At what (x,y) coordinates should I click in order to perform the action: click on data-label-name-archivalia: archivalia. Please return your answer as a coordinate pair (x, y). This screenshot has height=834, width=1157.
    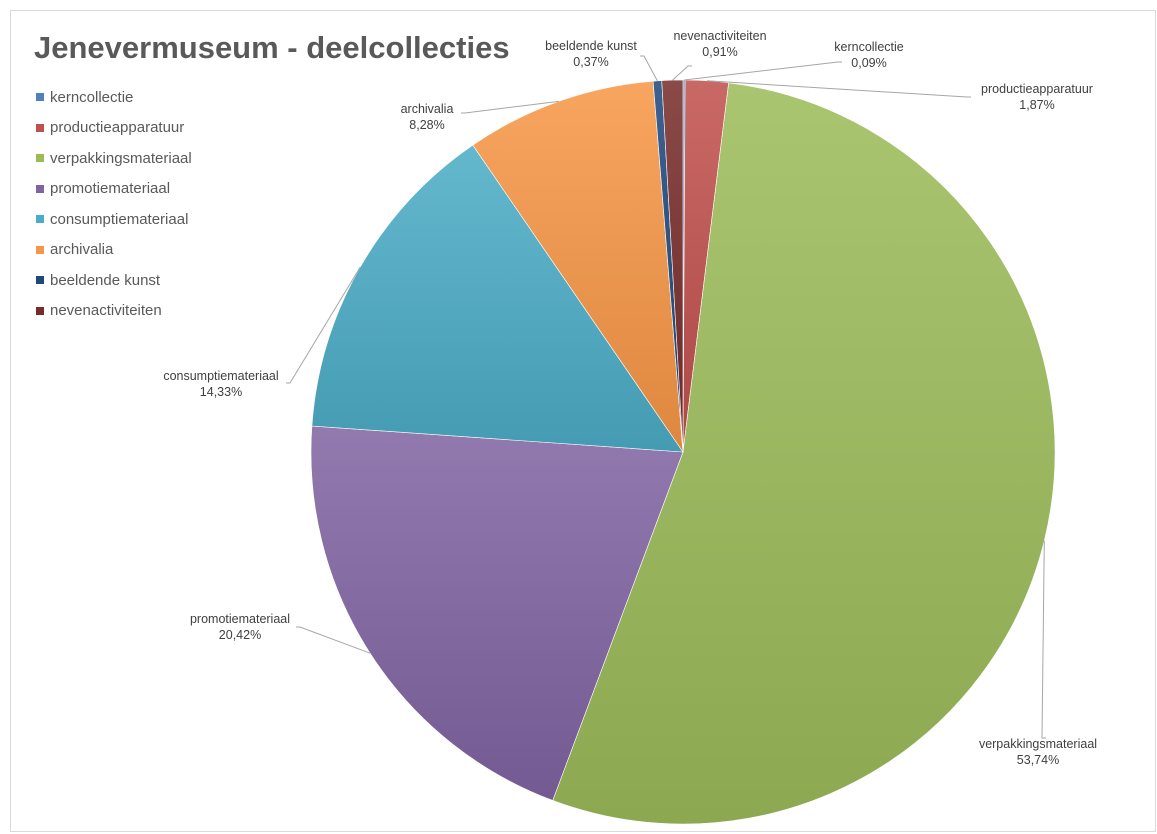
    Looking at the image, I should click on (427, 109).